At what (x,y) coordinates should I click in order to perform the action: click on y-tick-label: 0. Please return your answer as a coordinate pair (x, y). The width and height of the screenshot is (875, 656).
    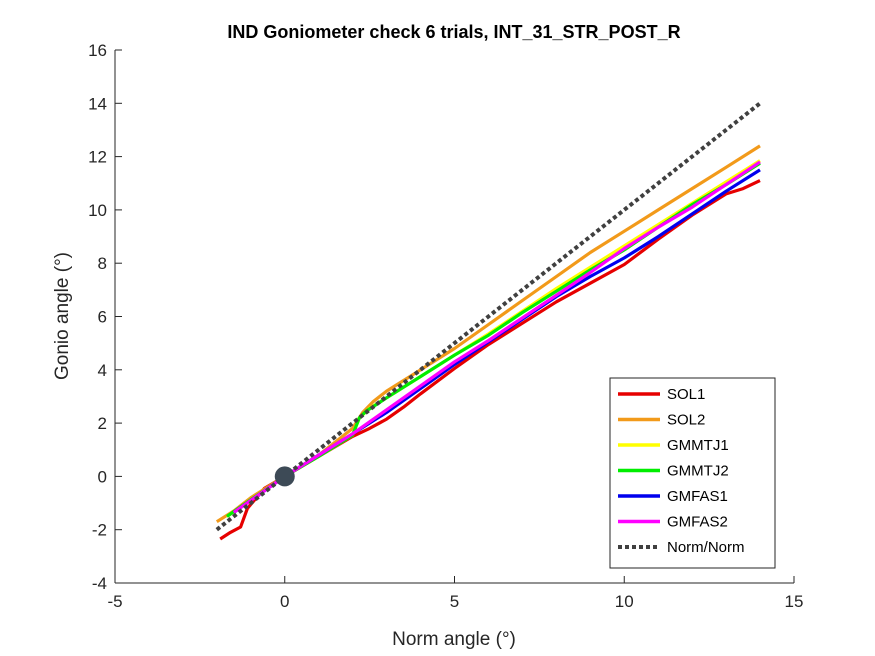
    Looking at the image, I should click on (102, 476).